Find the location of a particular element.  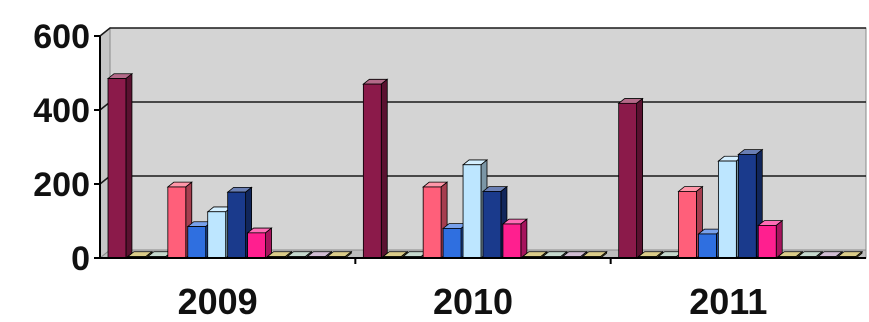

y-tick-label: 400 is located at coordinates (61, 111).